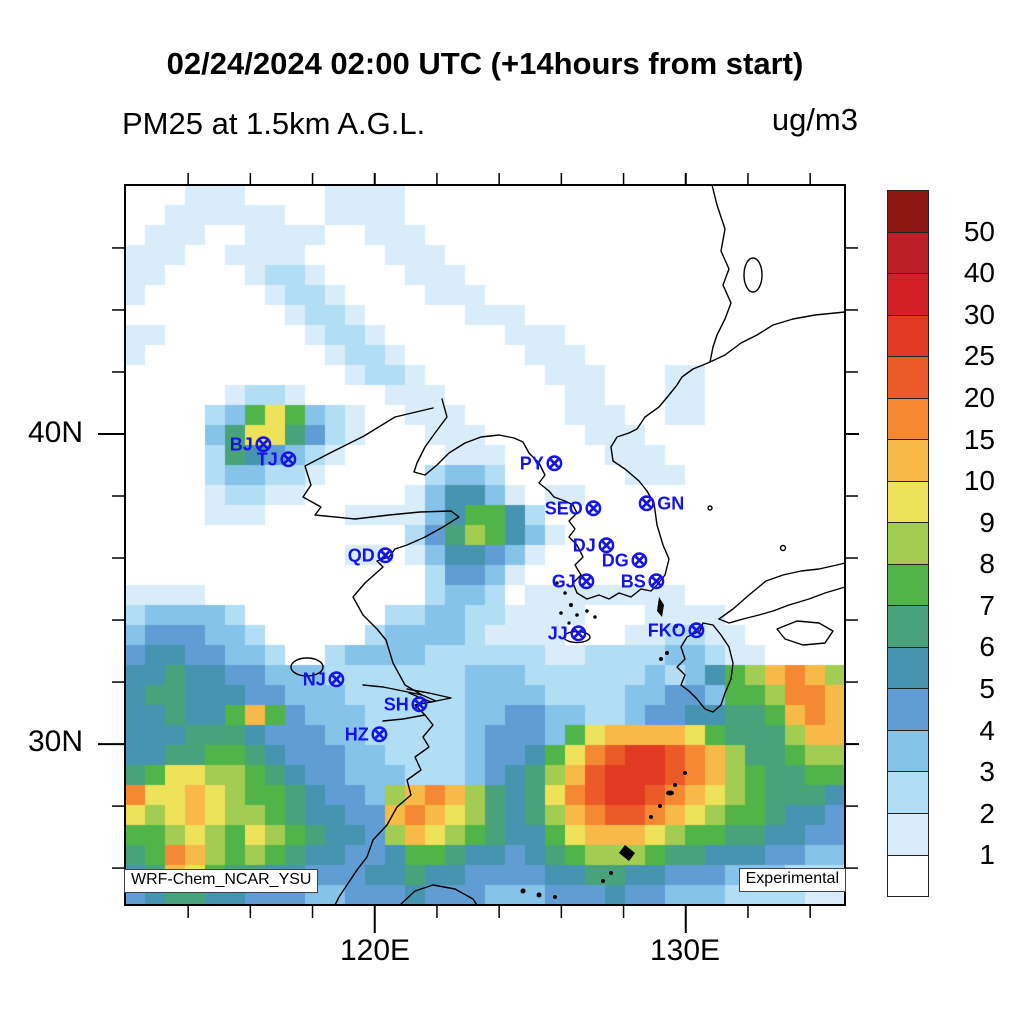 The width and height of the screenshot is (1024, 1024). I want to click on colorbar-tick-label: 30, so click(979, 314).